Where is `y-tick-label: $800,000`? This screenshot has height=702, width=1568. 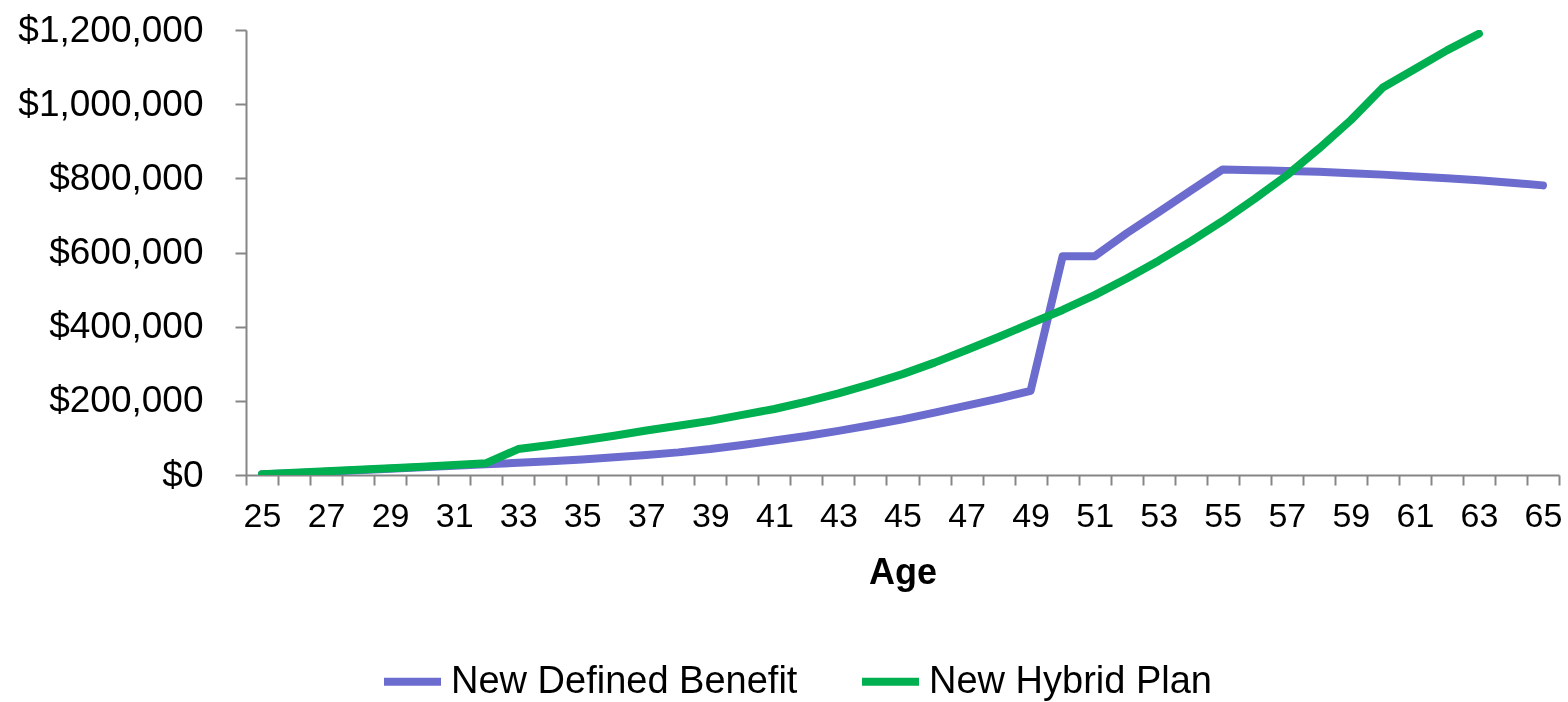
y-tick-label: $800,000 is located at coordinates (126, 177).